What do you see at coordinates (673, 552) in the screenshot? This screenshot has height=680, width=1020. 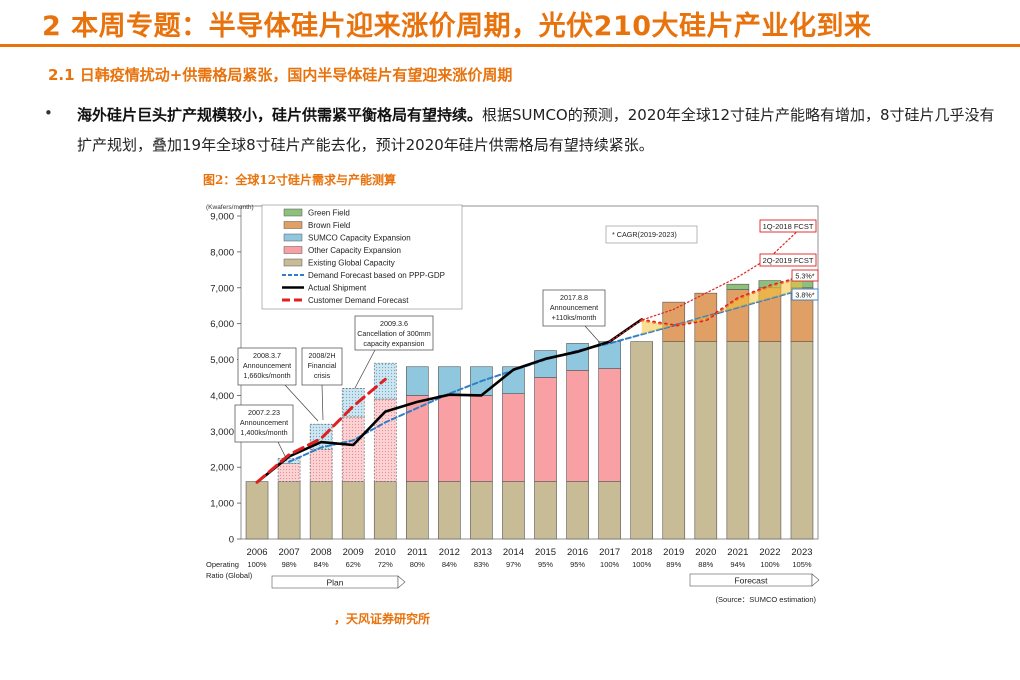 I see `x-tick-label: 2019` at bounding box center [673, 552].